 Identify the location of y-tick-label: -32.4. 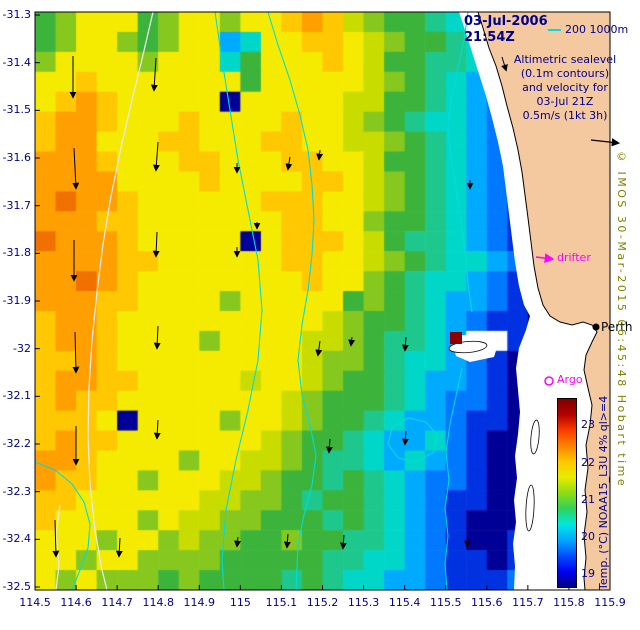
(16, 539).